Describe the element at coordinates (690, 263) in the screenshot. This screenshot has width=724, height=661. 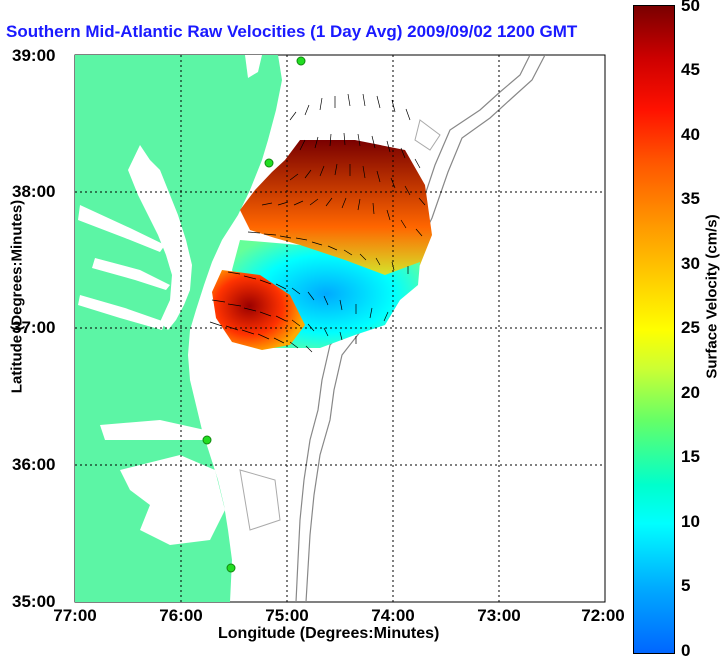
I see `colorbar-tick-label: 30` at that location.